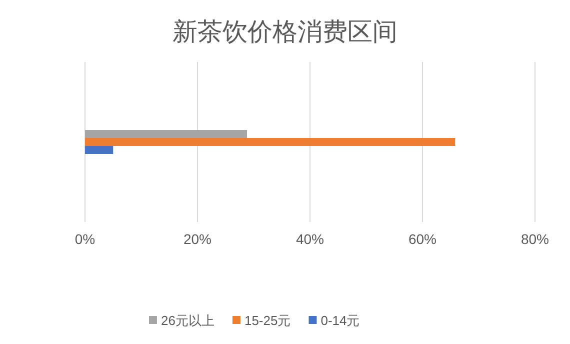 This screenshot has height=344, width=570. Describe the element at coordinates (267, 320) in the screenshot. I see `legend-label: 15-25元` at that location.